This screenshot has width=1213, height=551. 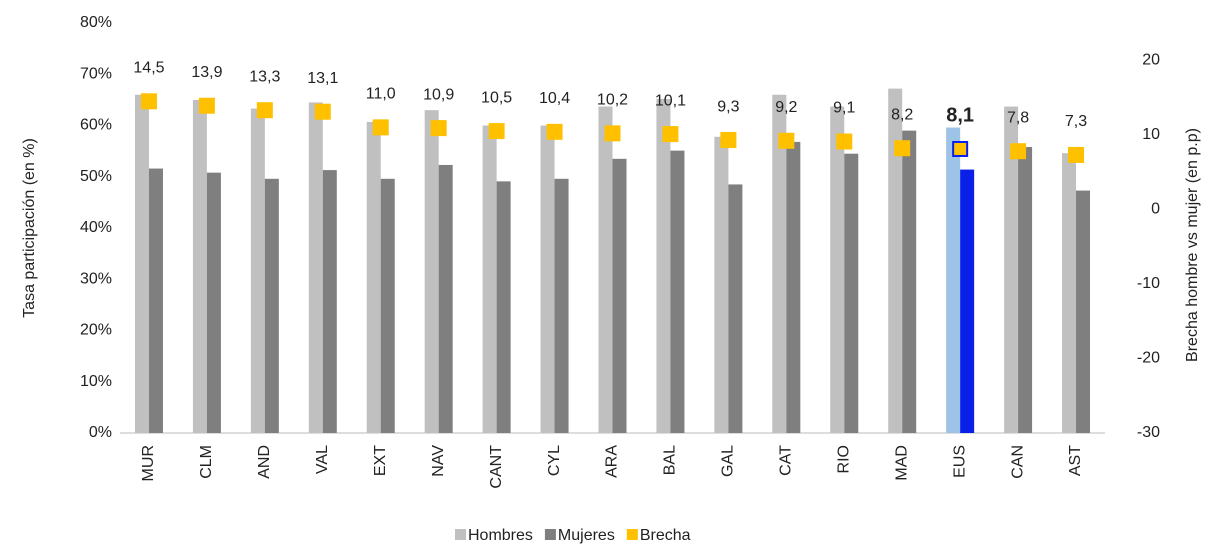 I want to click on y2-tick-label: -20, so click(x=1148, y=358).